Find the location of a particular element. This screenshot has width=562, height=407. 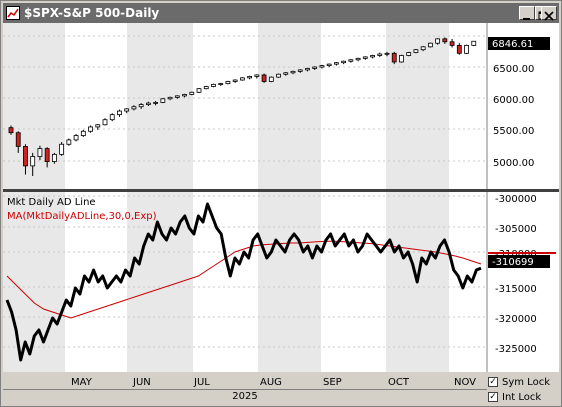

title-bar: $SPX-S&P 500-Daily is located at coordinates (281, 13).